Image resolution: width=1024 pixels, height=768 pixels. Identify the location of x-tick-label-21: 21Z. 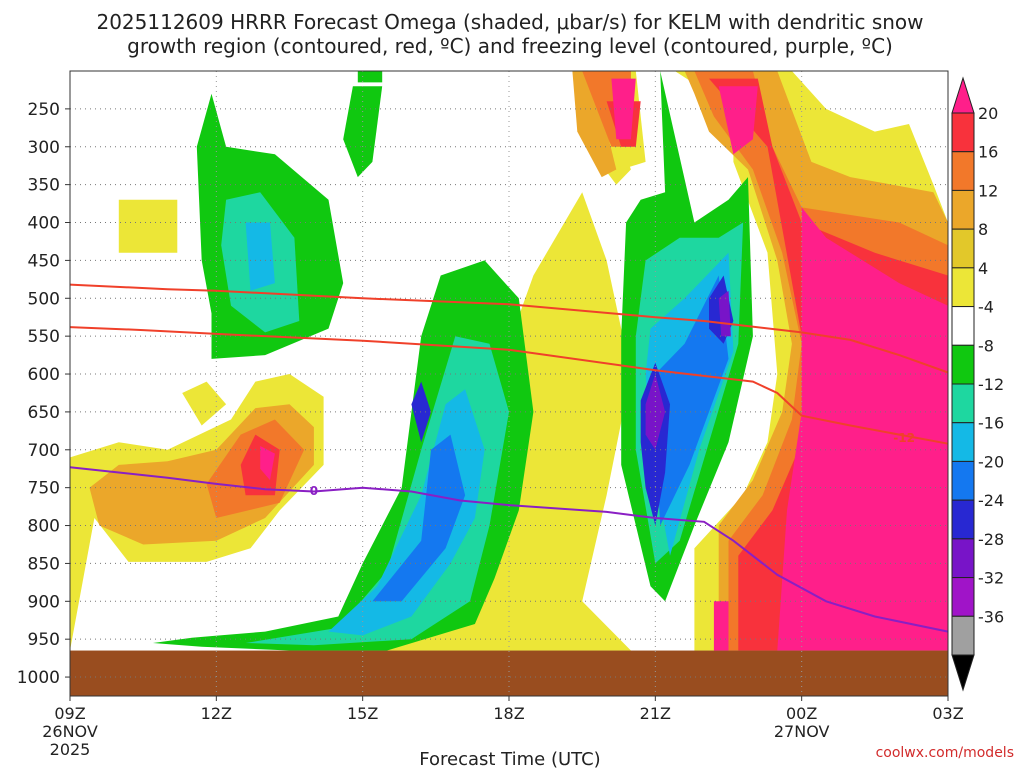
(655, 713).